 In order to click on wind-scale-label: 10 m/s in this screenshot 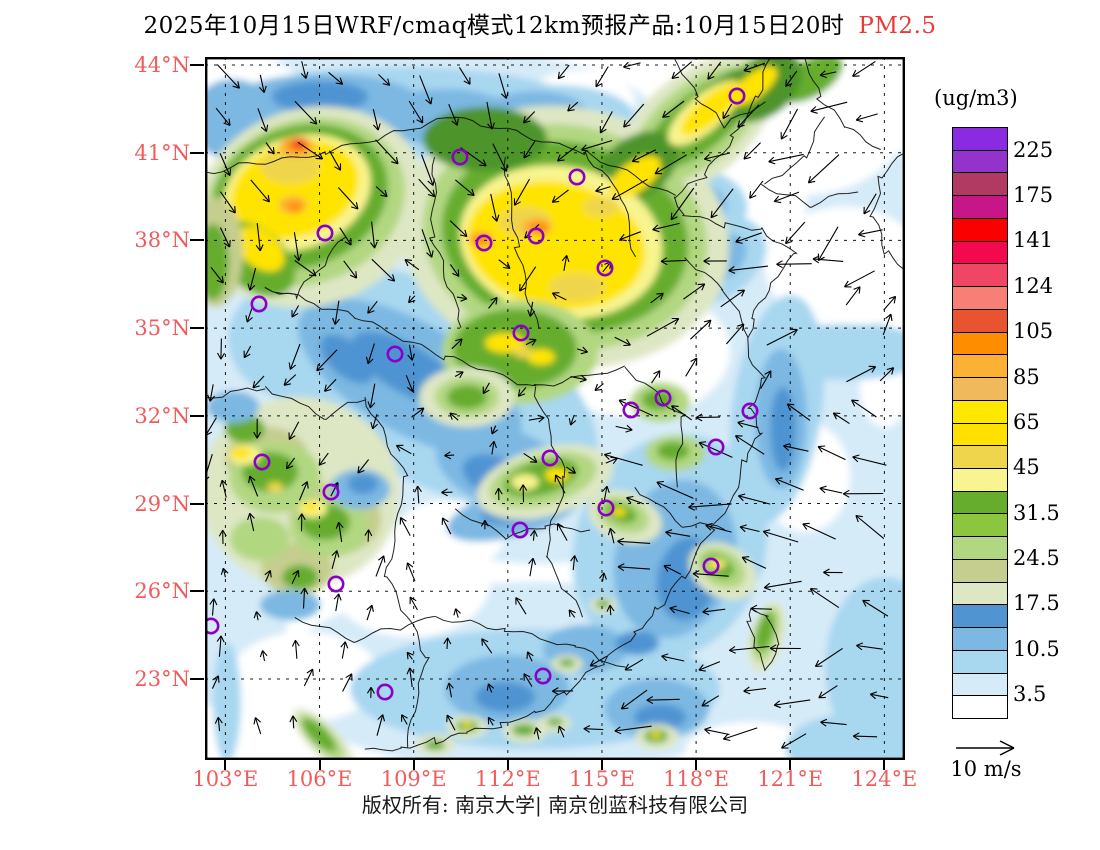, I will do `click(986, 769)`.